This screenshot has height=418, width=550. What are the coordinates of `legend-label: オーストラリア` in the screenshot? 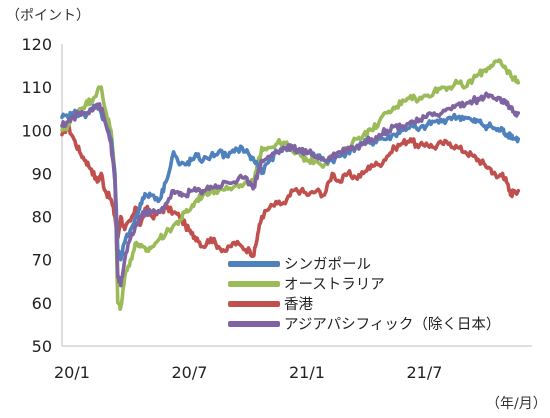 It's located at (334, 285).